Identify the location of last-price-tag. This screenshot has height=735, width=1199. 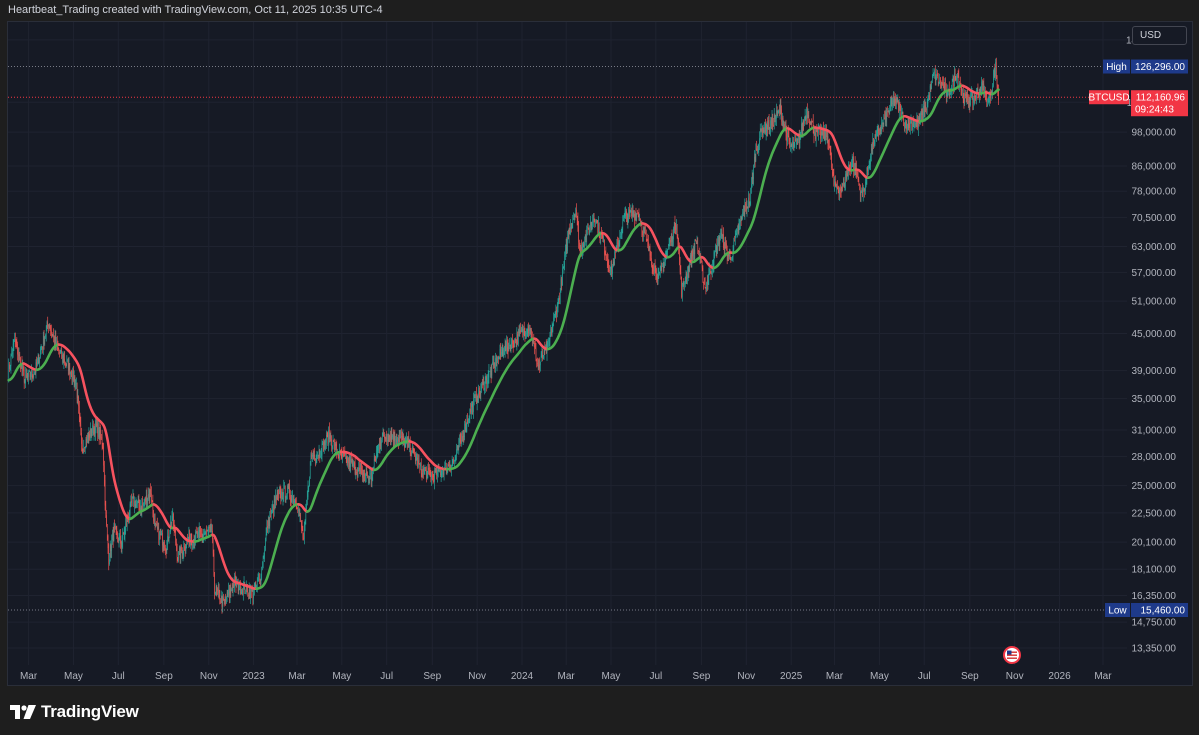
(1159, 103).